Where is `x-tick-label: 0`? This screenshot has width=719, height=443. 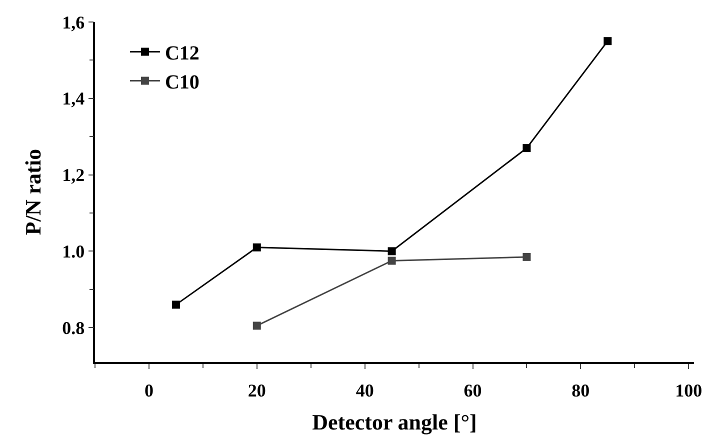
x-tick-label: 0 is located at coordinates (149, 390).